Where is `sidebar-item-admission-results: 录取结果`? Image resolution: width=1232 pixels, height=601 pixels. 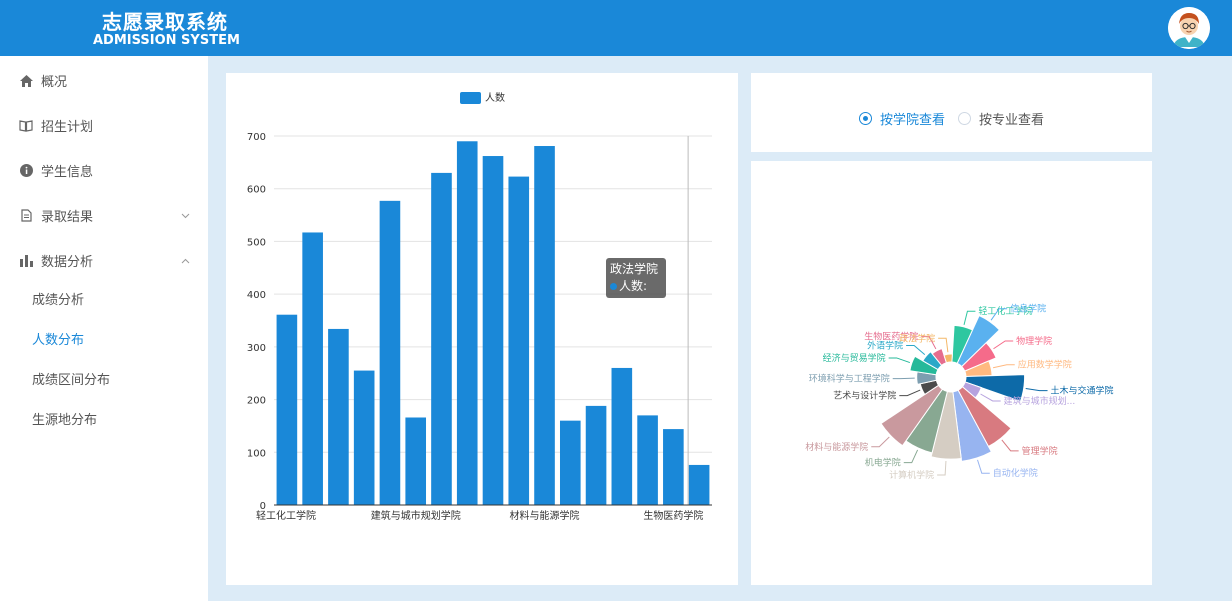 sidebar-item-admission-results: 录取结果 is located at coordinates (104, 215).